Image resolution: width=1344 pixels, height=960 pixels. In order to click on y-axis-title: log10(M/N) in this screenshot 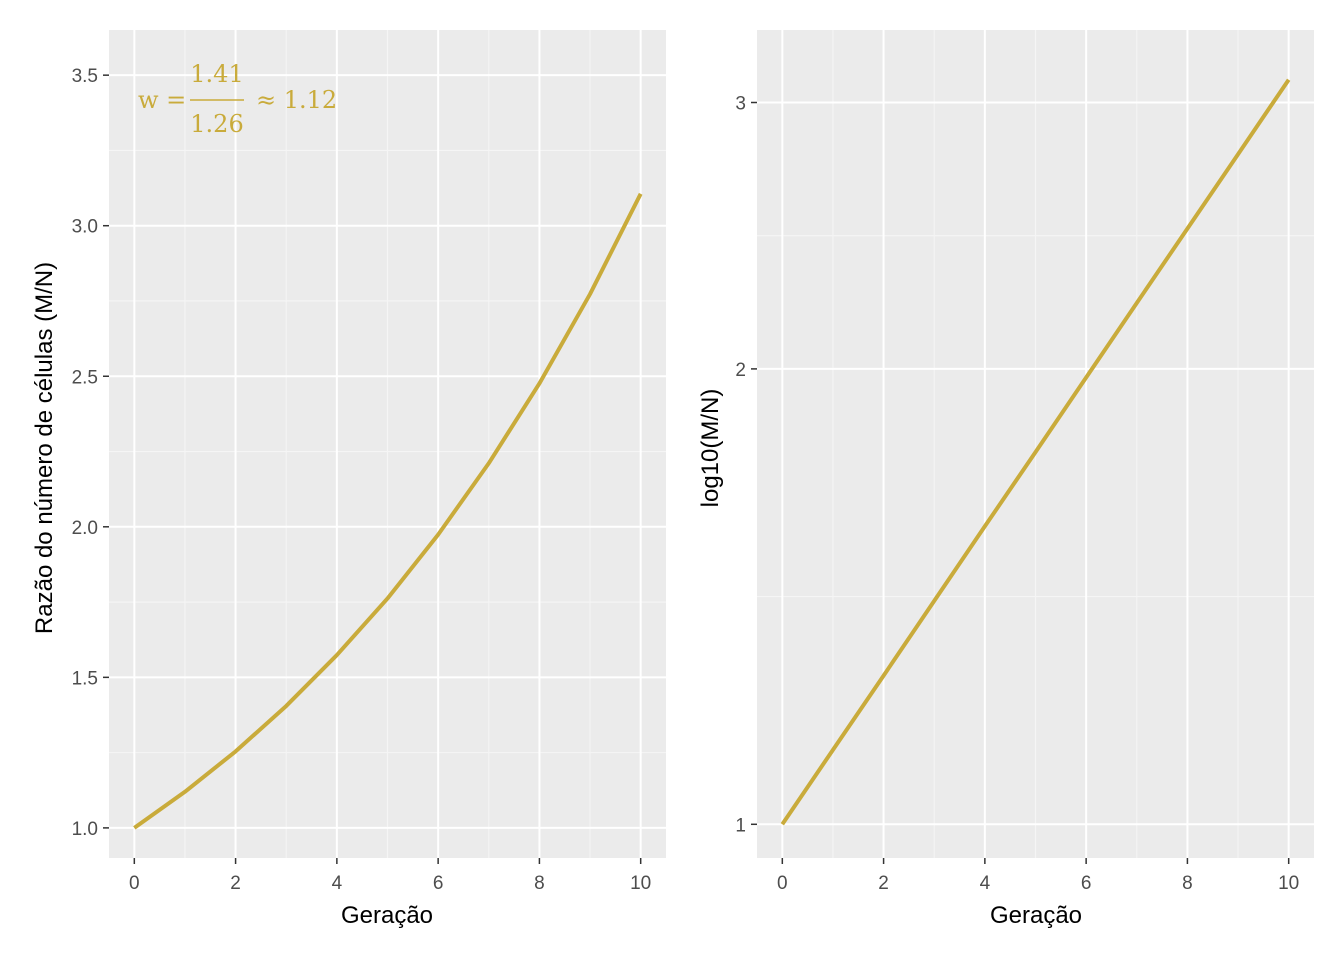, I will do `click(710, 448)`.